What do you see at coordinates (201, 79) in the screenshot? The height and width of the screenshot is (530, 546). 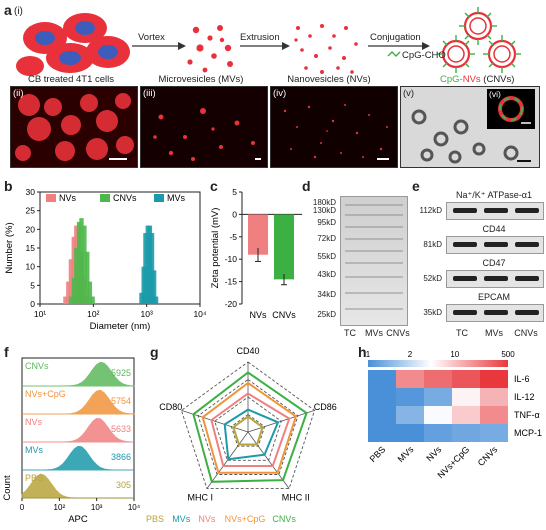 I see `caption-mvs: Microvesicles (MVs)` at bounding box center [201, 79].